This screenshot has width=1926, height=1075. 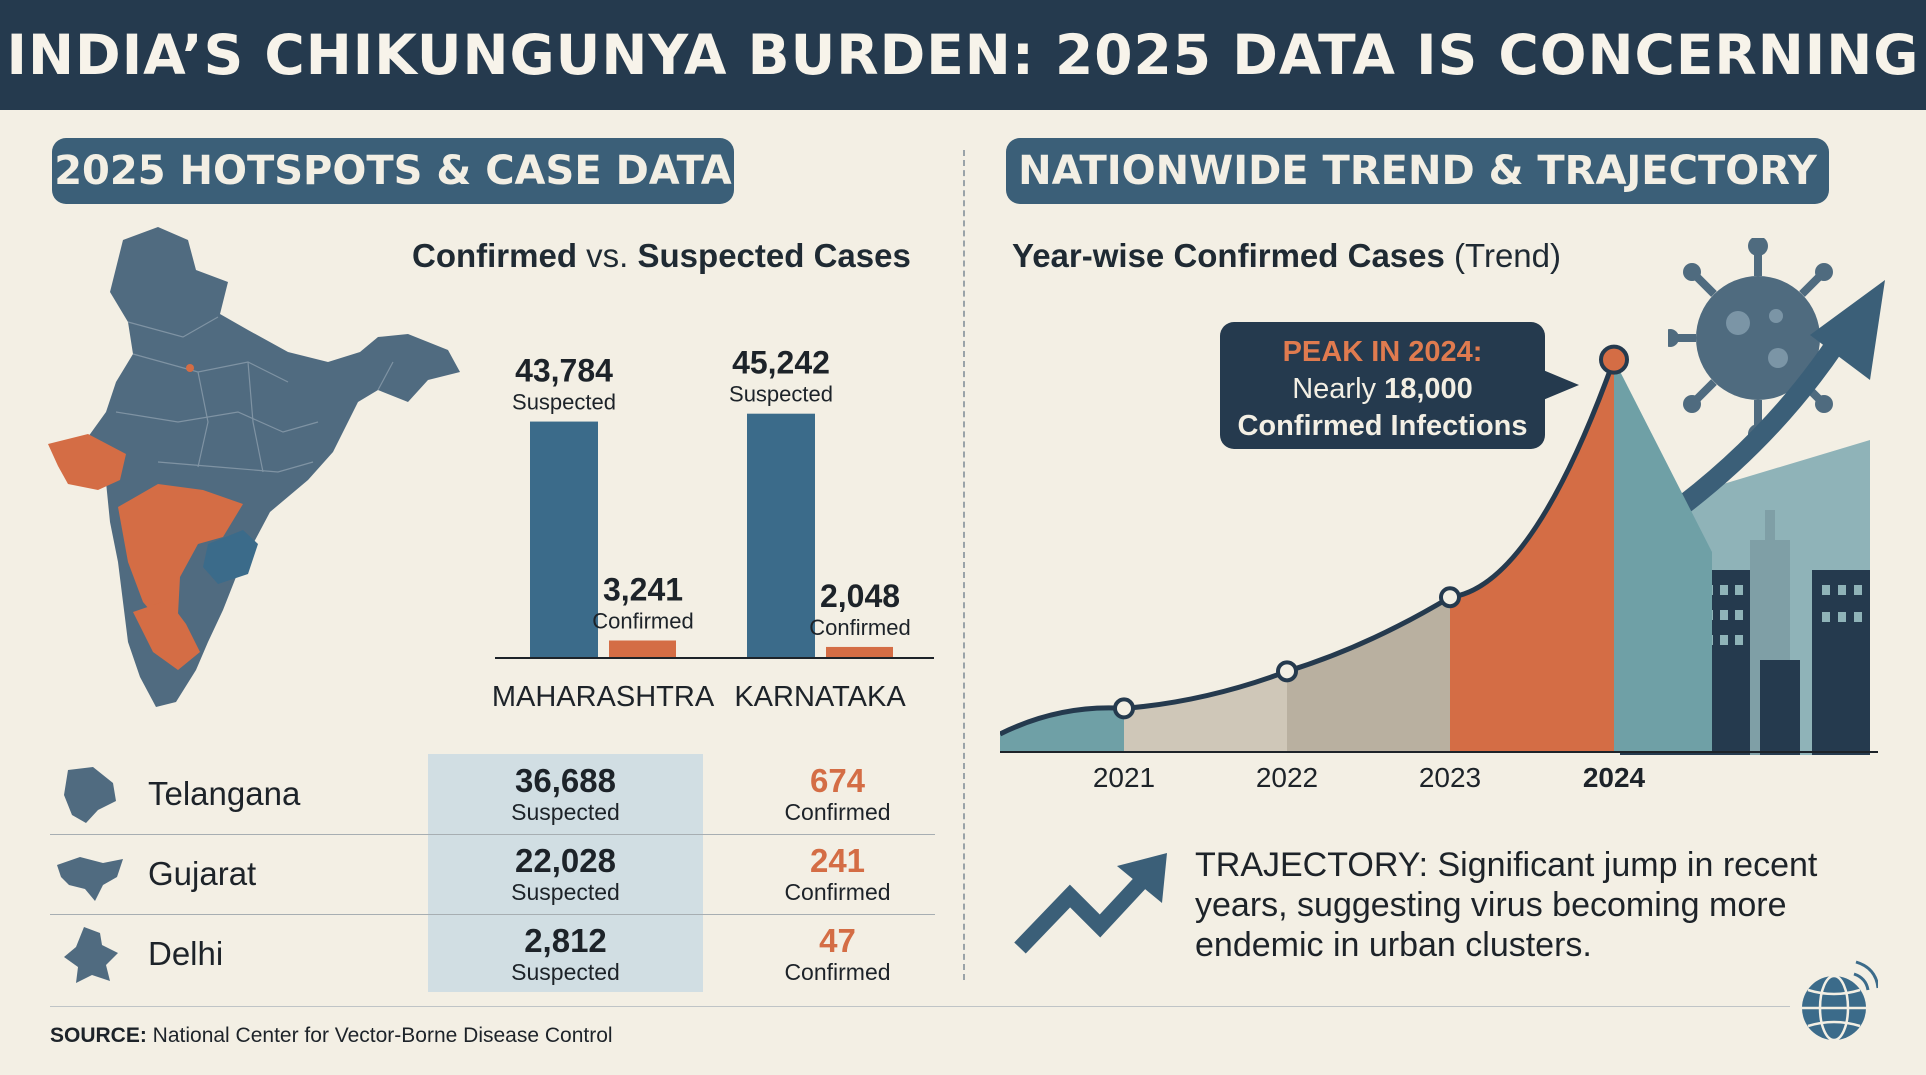 I want to click on bar-confirmed-karnataka, so click(x=859, y=652).